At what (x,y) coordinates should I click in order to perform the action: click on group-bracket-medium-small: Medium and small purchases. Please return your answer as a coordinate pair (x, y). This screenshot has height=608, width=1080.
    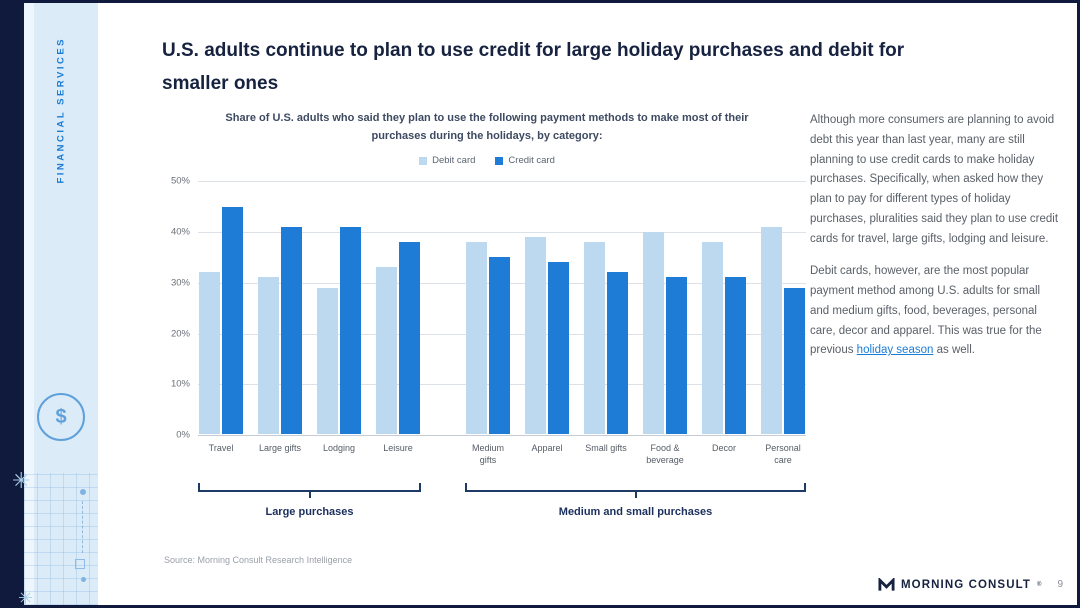
    Looking at the image, I should click on (635, 500).